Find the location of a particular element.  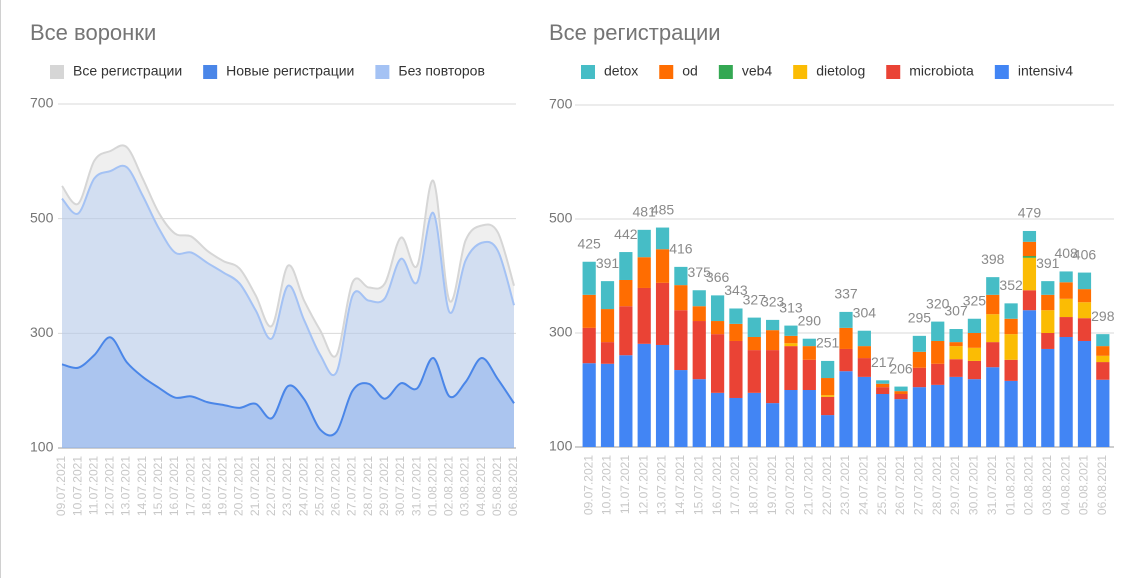

total-label: 366 is located at coordinates (718, 277).